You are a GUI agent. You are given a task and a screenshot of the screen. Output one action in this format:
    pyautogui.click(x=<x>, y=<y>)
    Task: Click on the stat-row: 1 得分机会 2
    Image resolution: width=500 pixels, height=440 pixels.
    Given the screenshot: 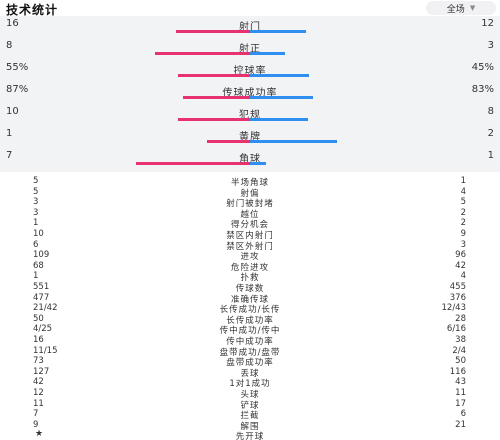 What is the action you would take?
    pyautogui.click(x=250, y=224)
    